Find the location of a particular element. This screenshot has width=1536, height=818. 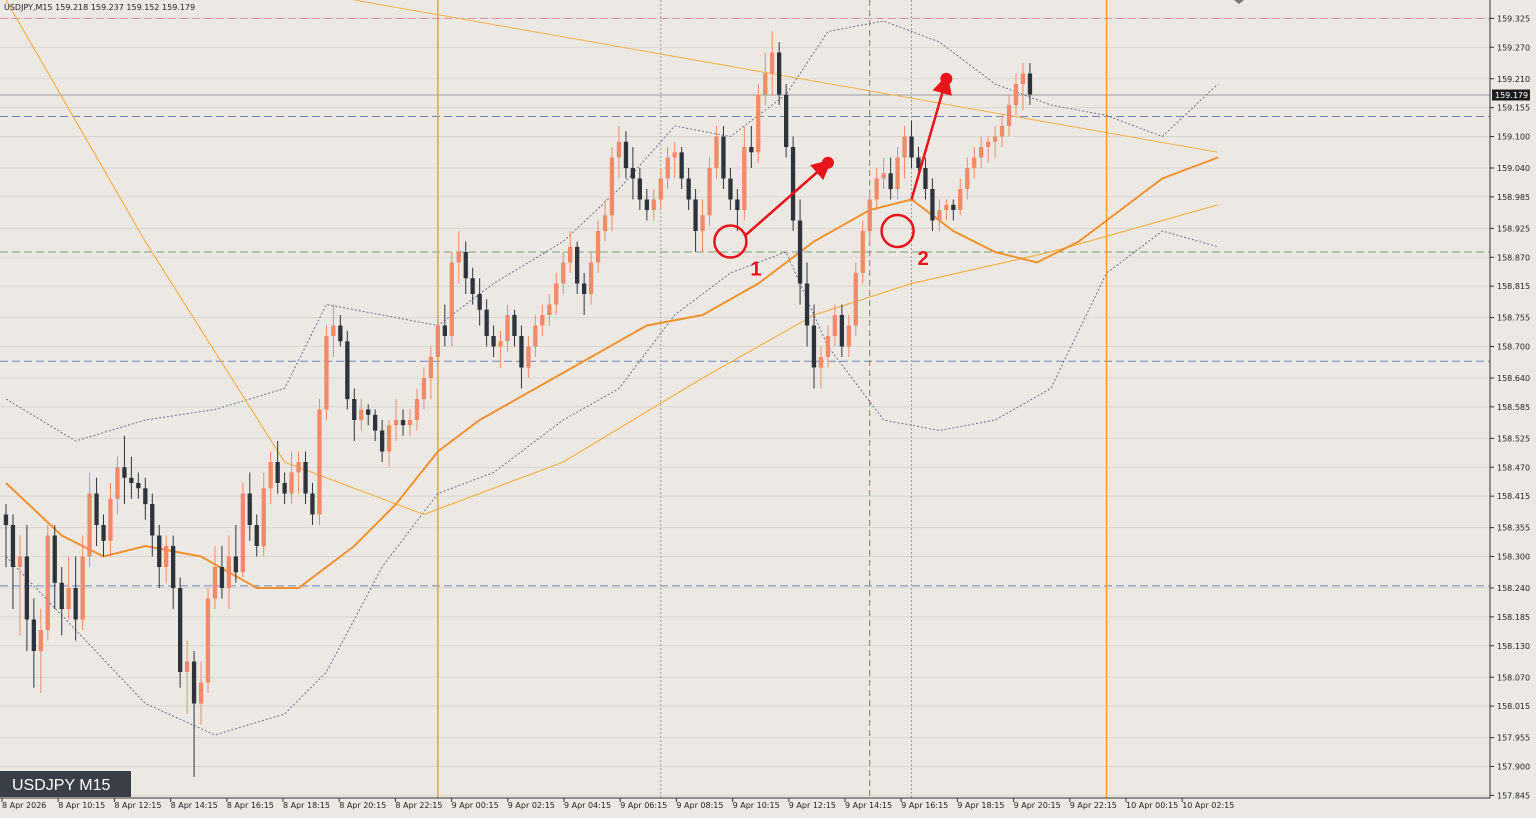

current-price-tag-bg is located at coordinates (1511, 95).